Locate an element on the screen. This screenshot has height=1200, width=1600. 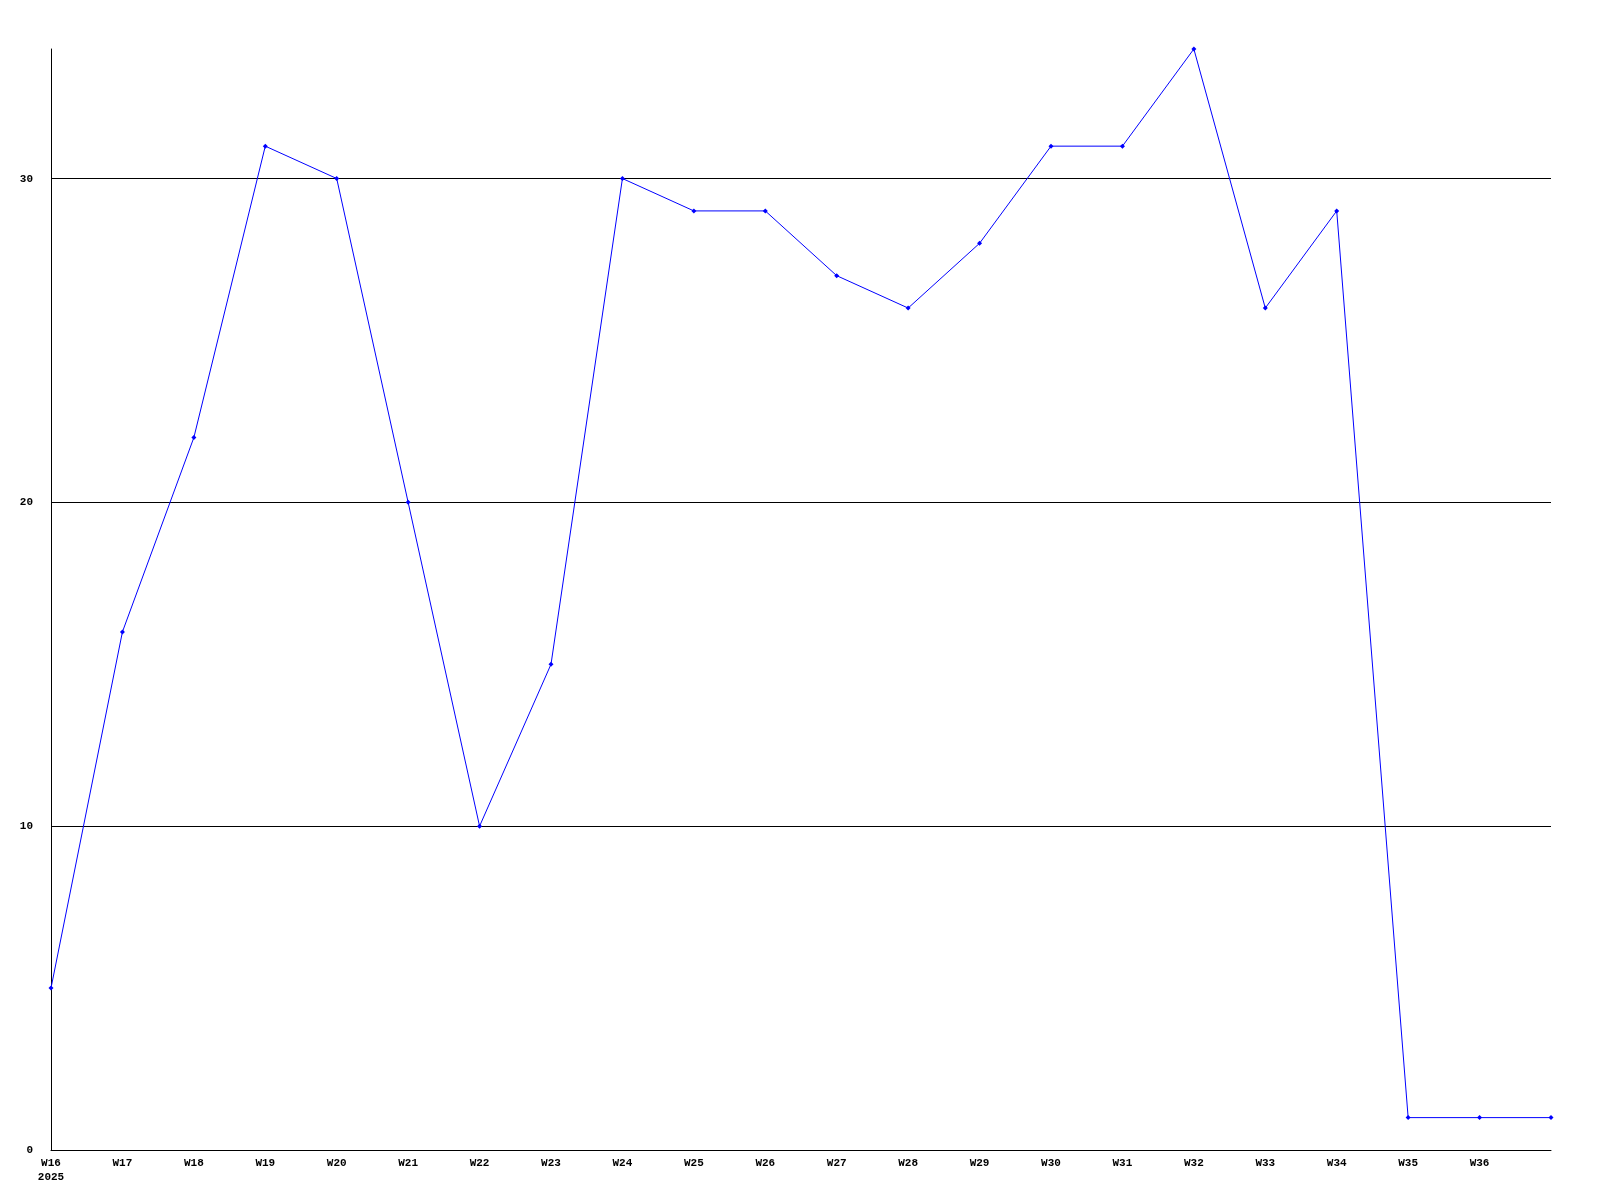
y-tick-label: 30 is located at coordinates (26, 178).